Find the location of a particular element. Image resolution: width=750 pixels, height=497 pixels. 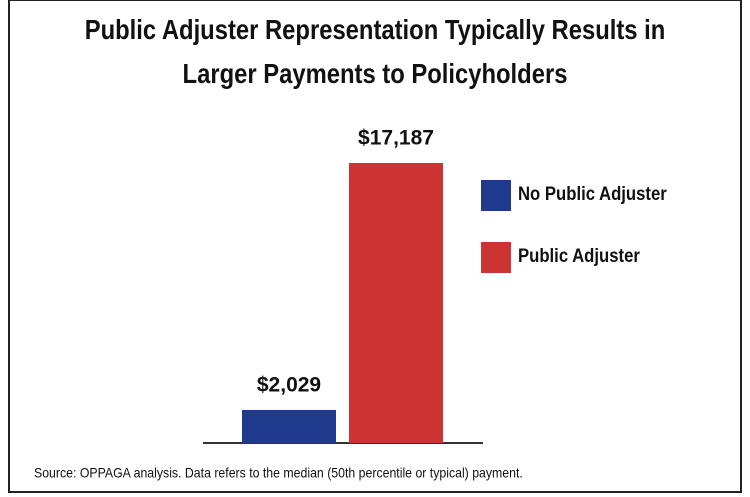

value-label: $17,187 is located at coordinates (396, 138).